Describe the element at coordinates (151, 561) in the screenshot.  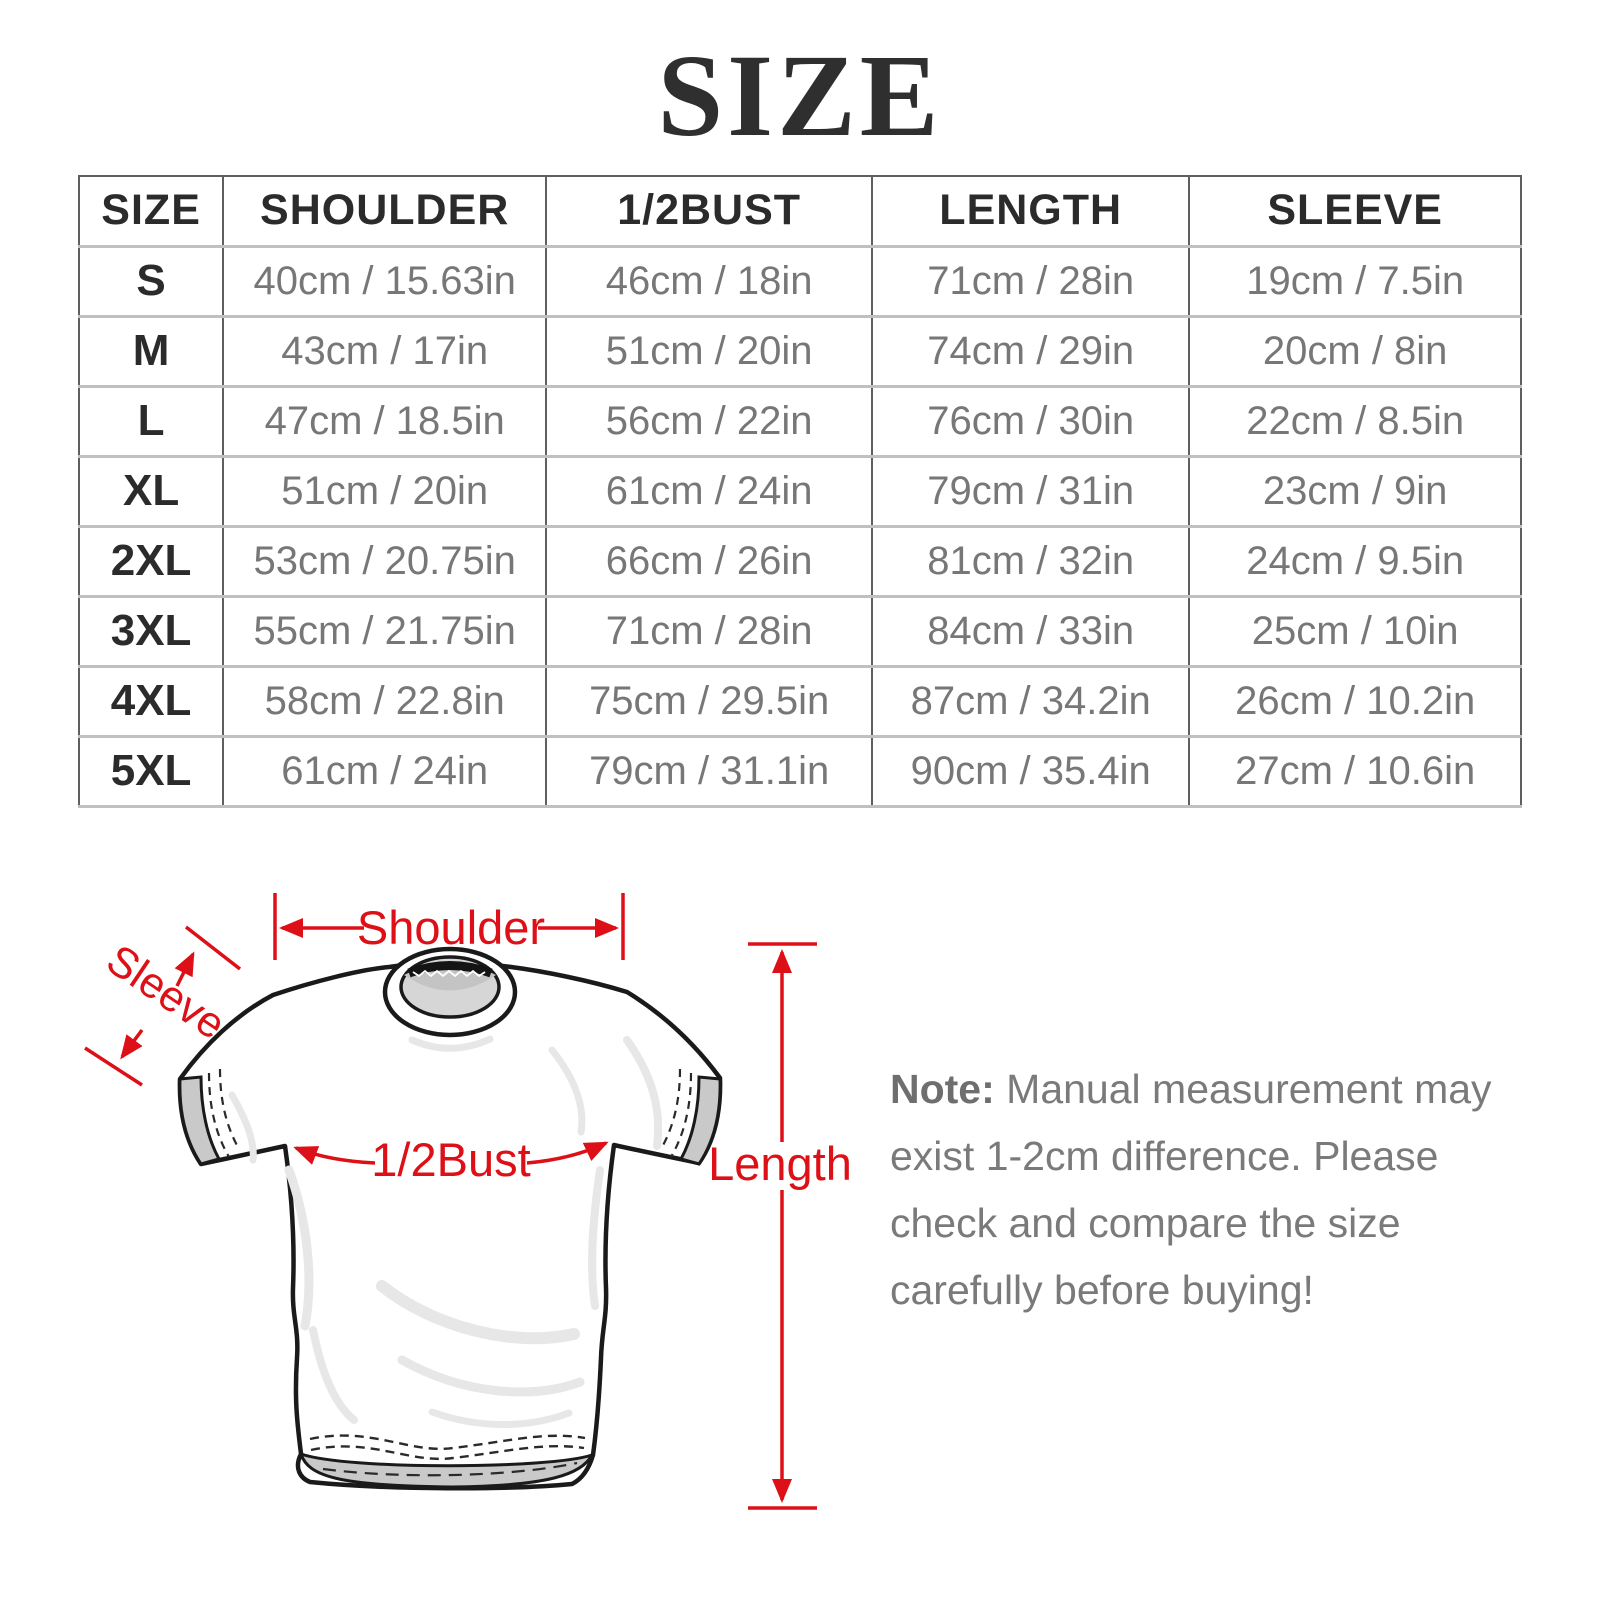
I see `size-cell: 2XL` at that location.